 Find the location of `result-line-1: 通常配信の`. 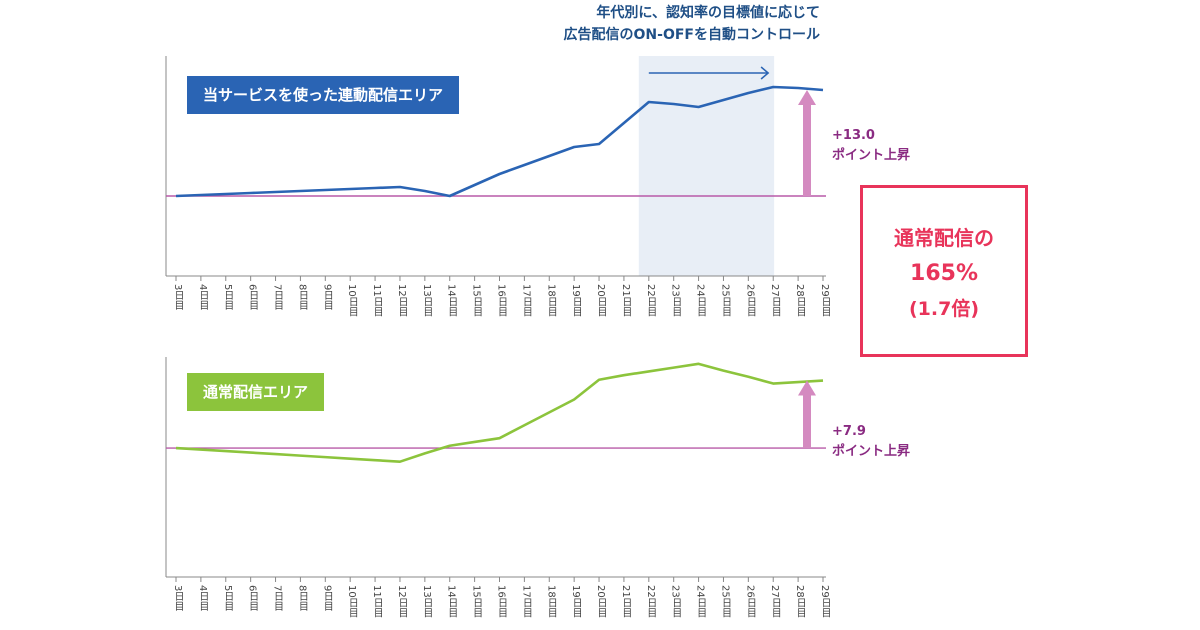

result-line-1: 通常配信の is located at coordinates (944, 238).